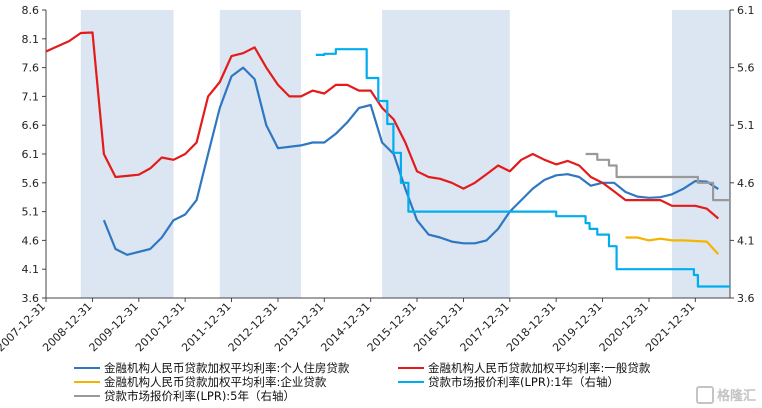 This screenshot has height=408, width=762. What do you see at coordinates (199, 396) in the screenshot?
I see `legend-label: 贷款市场报价利率(LPR):5年（右轴）` at bounding box center [199, 396].